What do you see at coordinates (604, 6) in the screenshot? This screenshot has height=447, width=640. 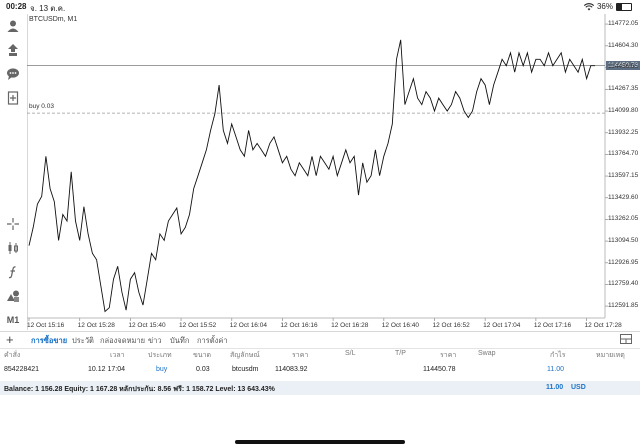 I see `battery-percent: 36%` at bounding box center [604, 6].